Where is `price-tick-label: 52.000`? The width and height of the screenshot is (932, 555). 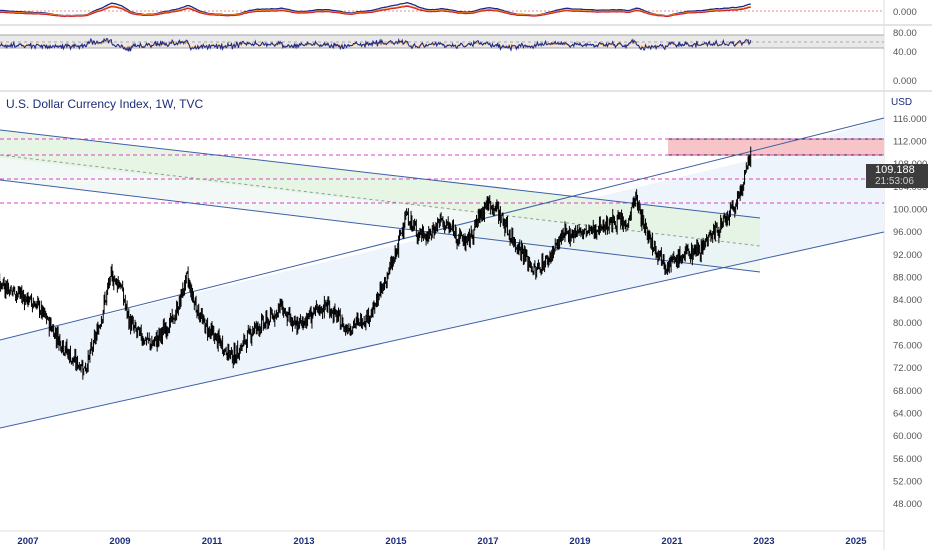
price-tick-label: 52.000 is located at coordinates (907, 482).